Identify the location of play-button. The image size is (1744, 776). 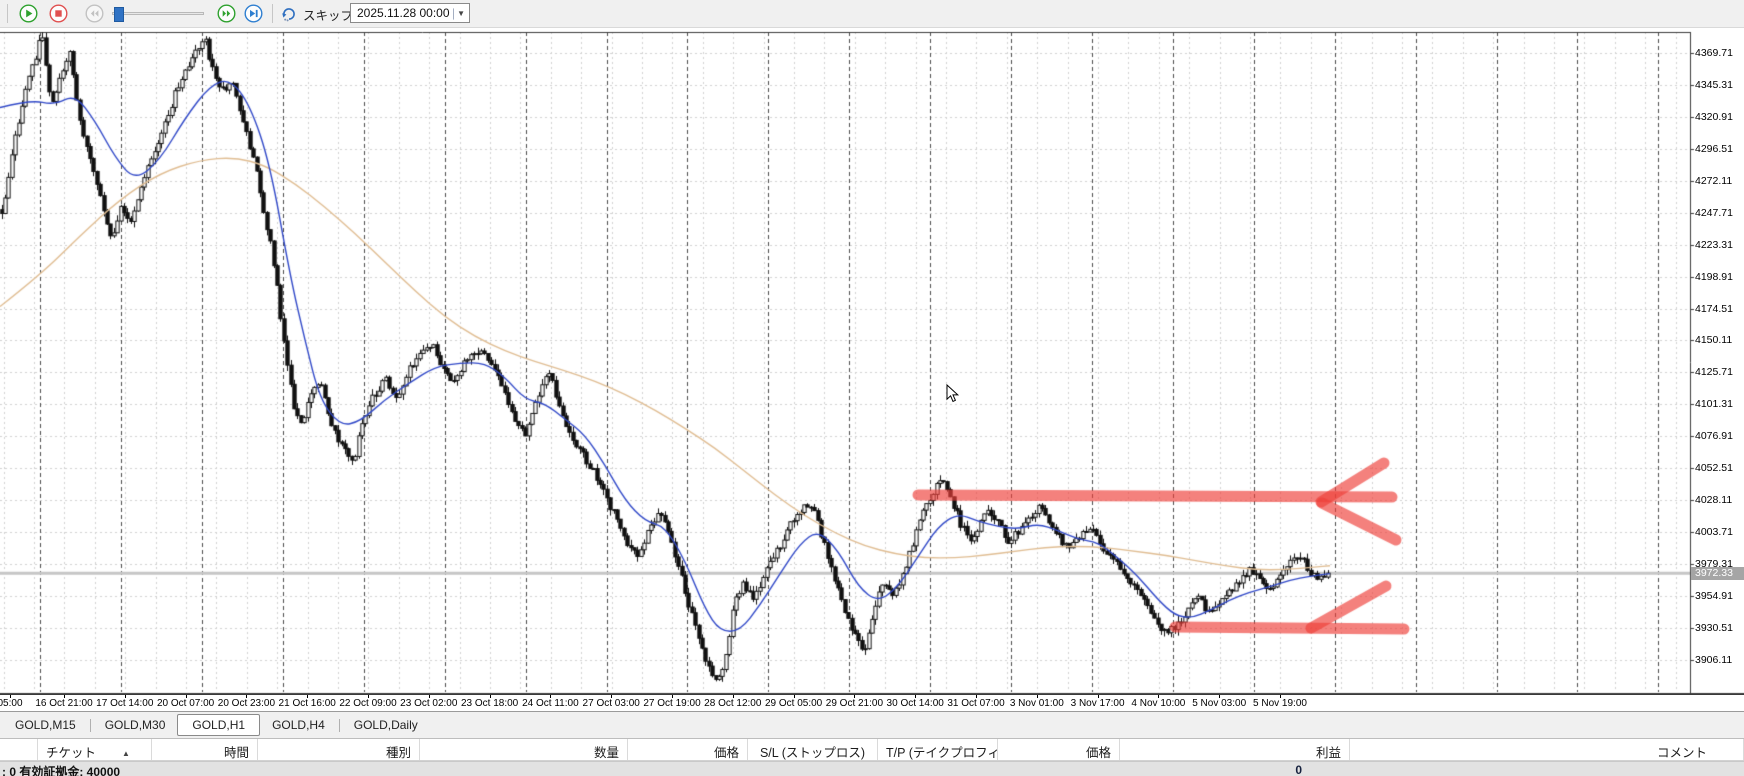
(28, 13).